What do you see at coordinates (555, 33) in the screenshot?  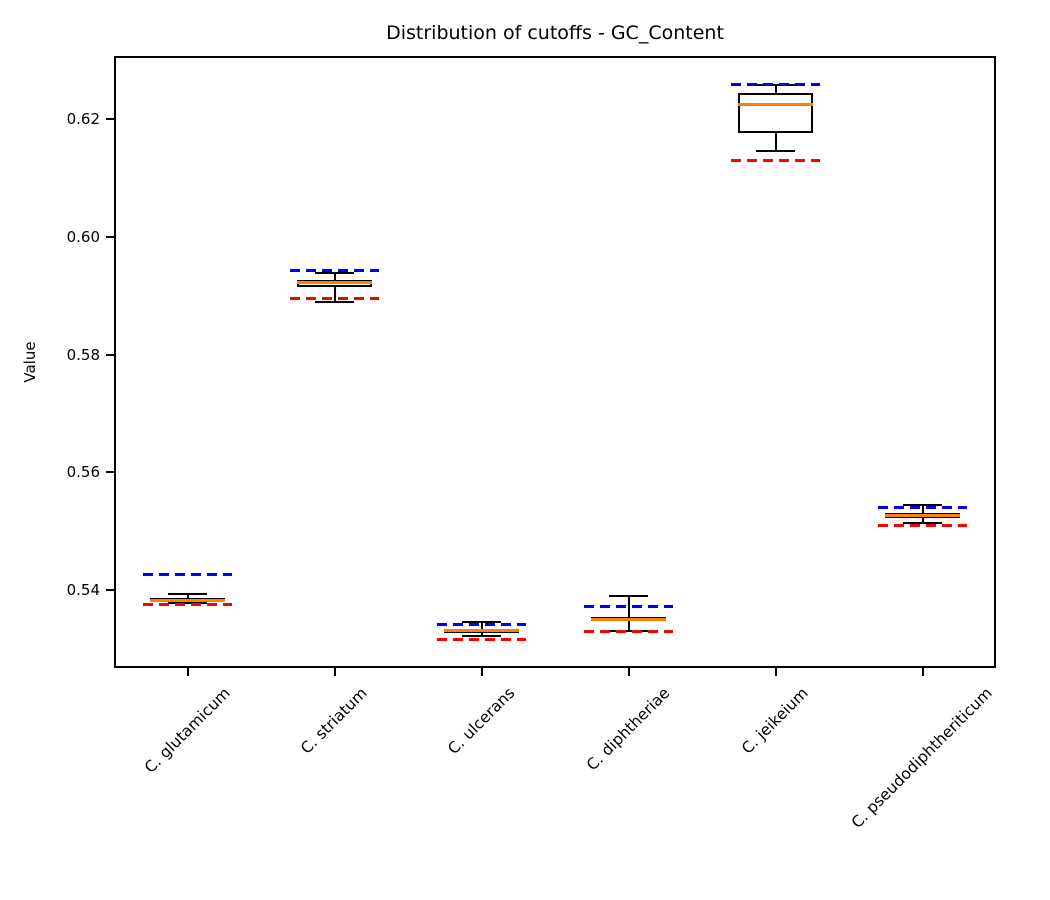 I see `chart-title: Distribution of cutoffs - GC_Content` at bounding box center [555, 33].